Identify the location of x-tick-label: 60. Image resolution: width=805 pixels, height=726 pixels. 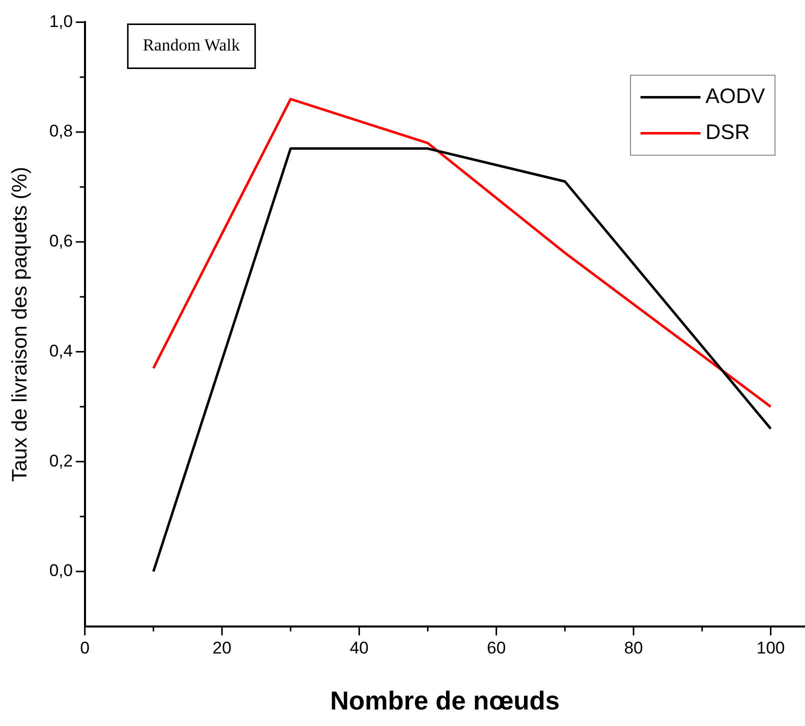
(496, 648).